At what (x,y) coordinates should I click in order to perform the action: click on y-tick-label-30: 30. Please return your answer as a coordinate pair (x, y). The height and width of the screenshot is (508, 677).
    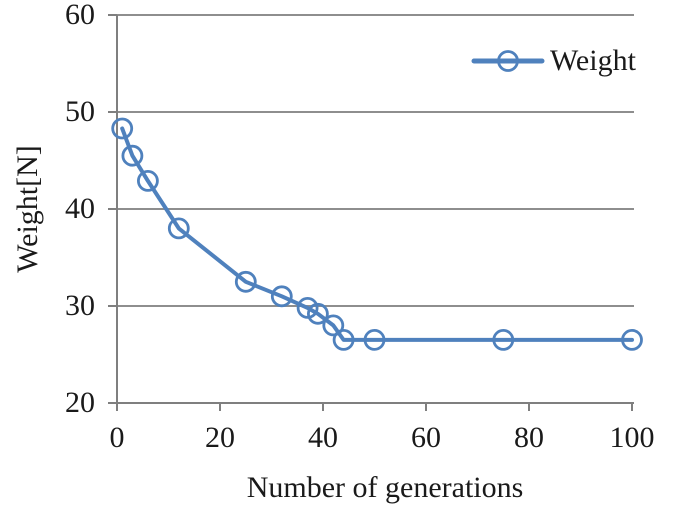
    Looking at the image, I should click on (80, 305).